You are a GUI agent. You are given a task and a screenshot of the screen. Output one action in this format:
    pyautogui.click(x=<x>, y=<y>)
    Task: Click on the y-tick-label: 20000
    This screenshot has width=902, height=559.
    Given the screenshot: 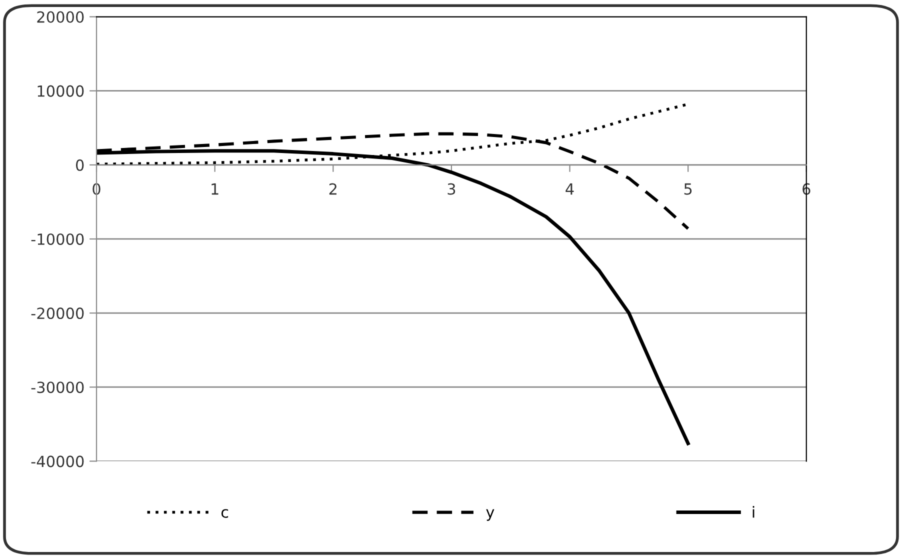 What is the action you would take?
    pyautogui.click(x=60, y=17)
    